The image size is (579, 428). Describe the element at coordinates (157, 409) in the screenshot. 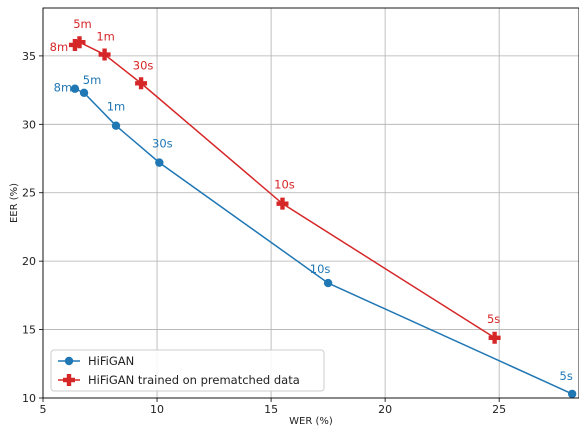

I see `x-tick-label: 10` at that location.